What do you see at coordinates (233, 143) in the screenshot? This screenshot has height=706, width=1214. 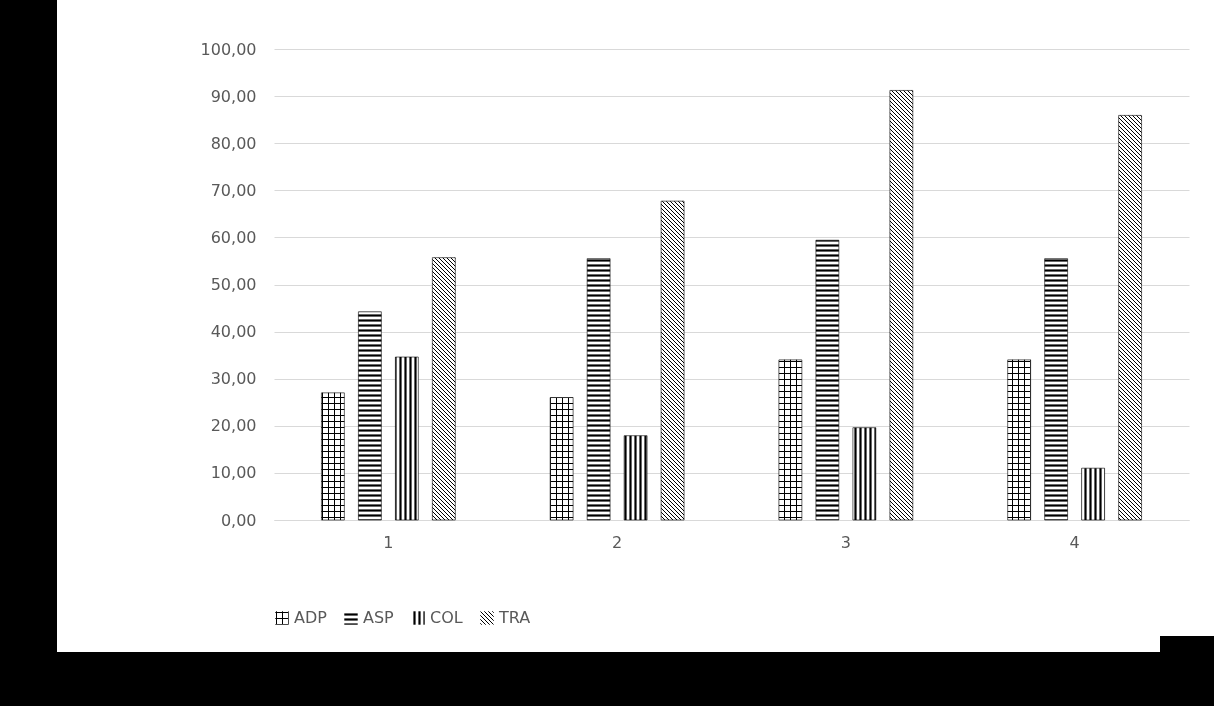 I see `y-tick-label: 80,00` at bounding box center [233, 143].